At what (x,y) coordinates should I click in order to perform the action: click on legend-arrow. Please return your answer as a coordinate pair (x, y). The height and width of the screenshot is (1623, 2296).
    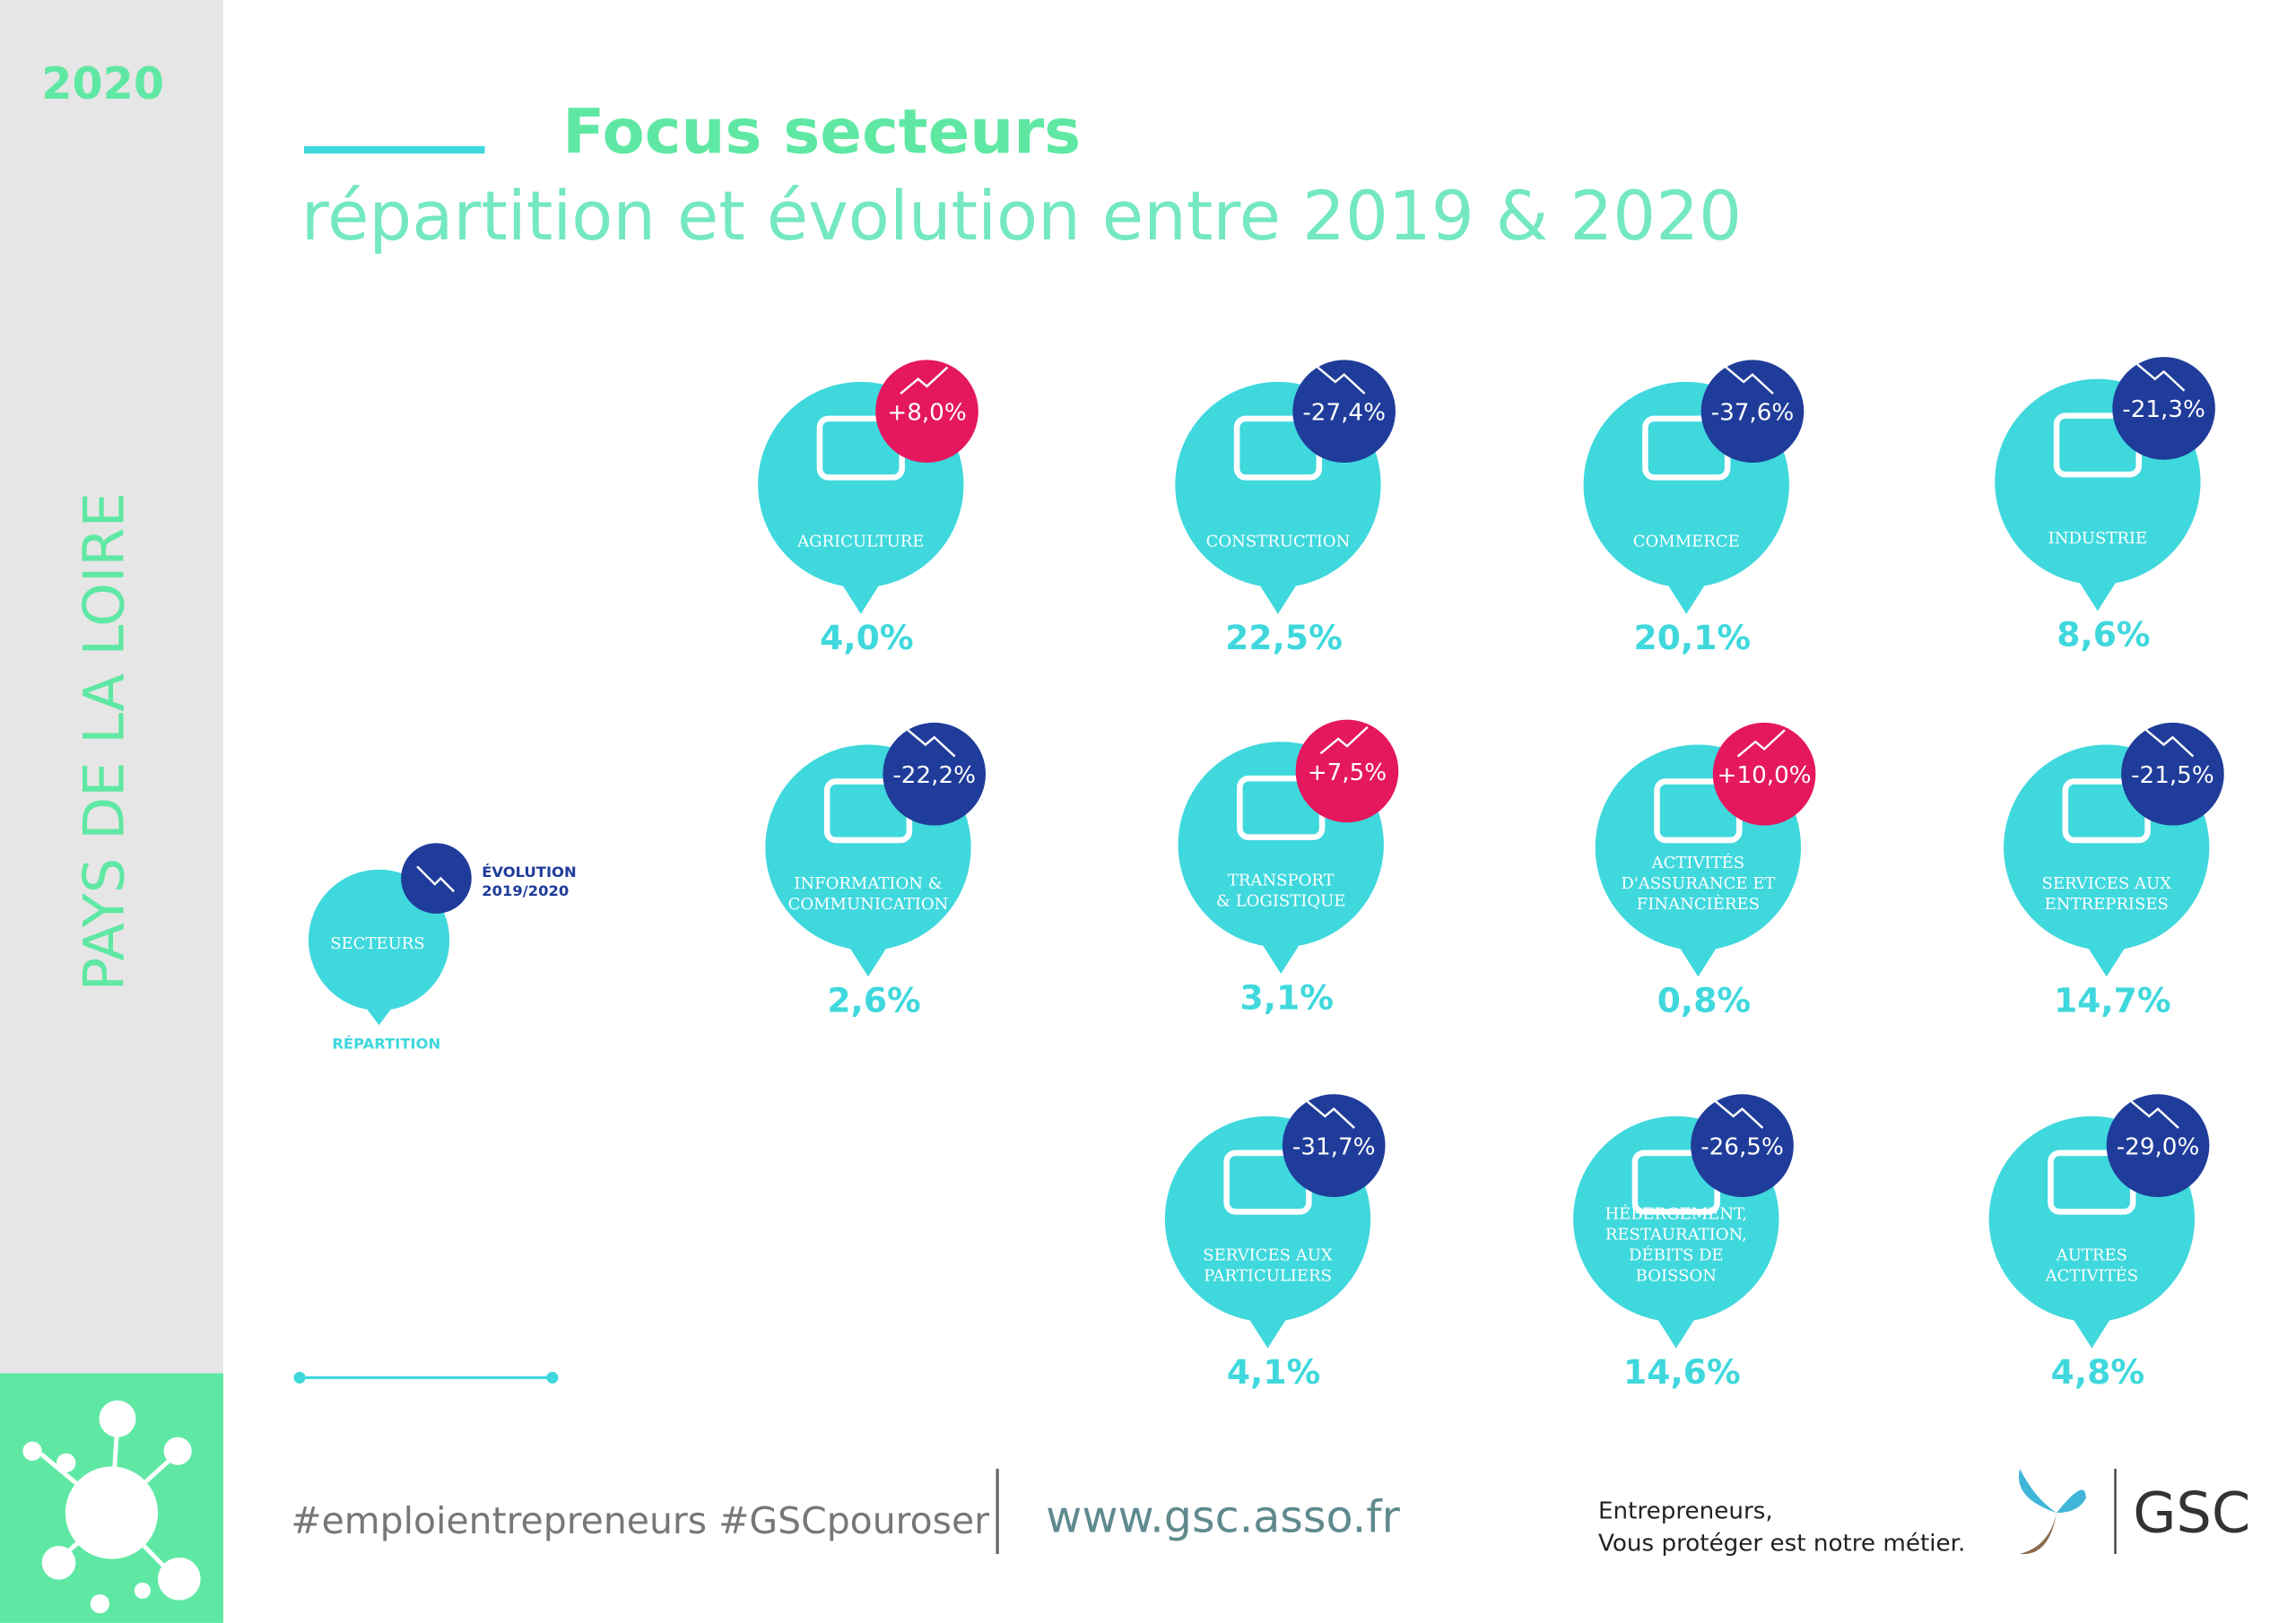
    Looking at the image, I should click on (435, 879).